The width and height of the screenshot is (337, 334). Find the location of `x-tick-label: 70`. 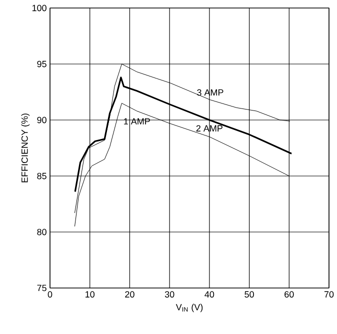

x-tick-label: 70 is located at coordinates (329, 294).